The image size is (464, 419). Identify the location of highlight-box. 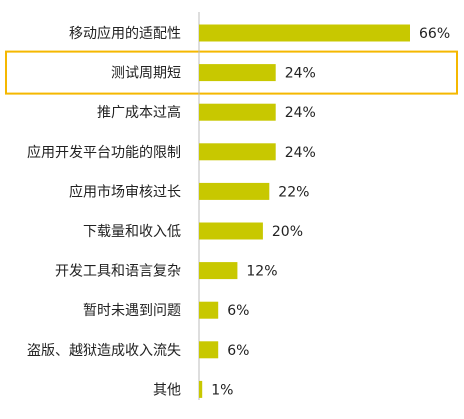
(231, 72).